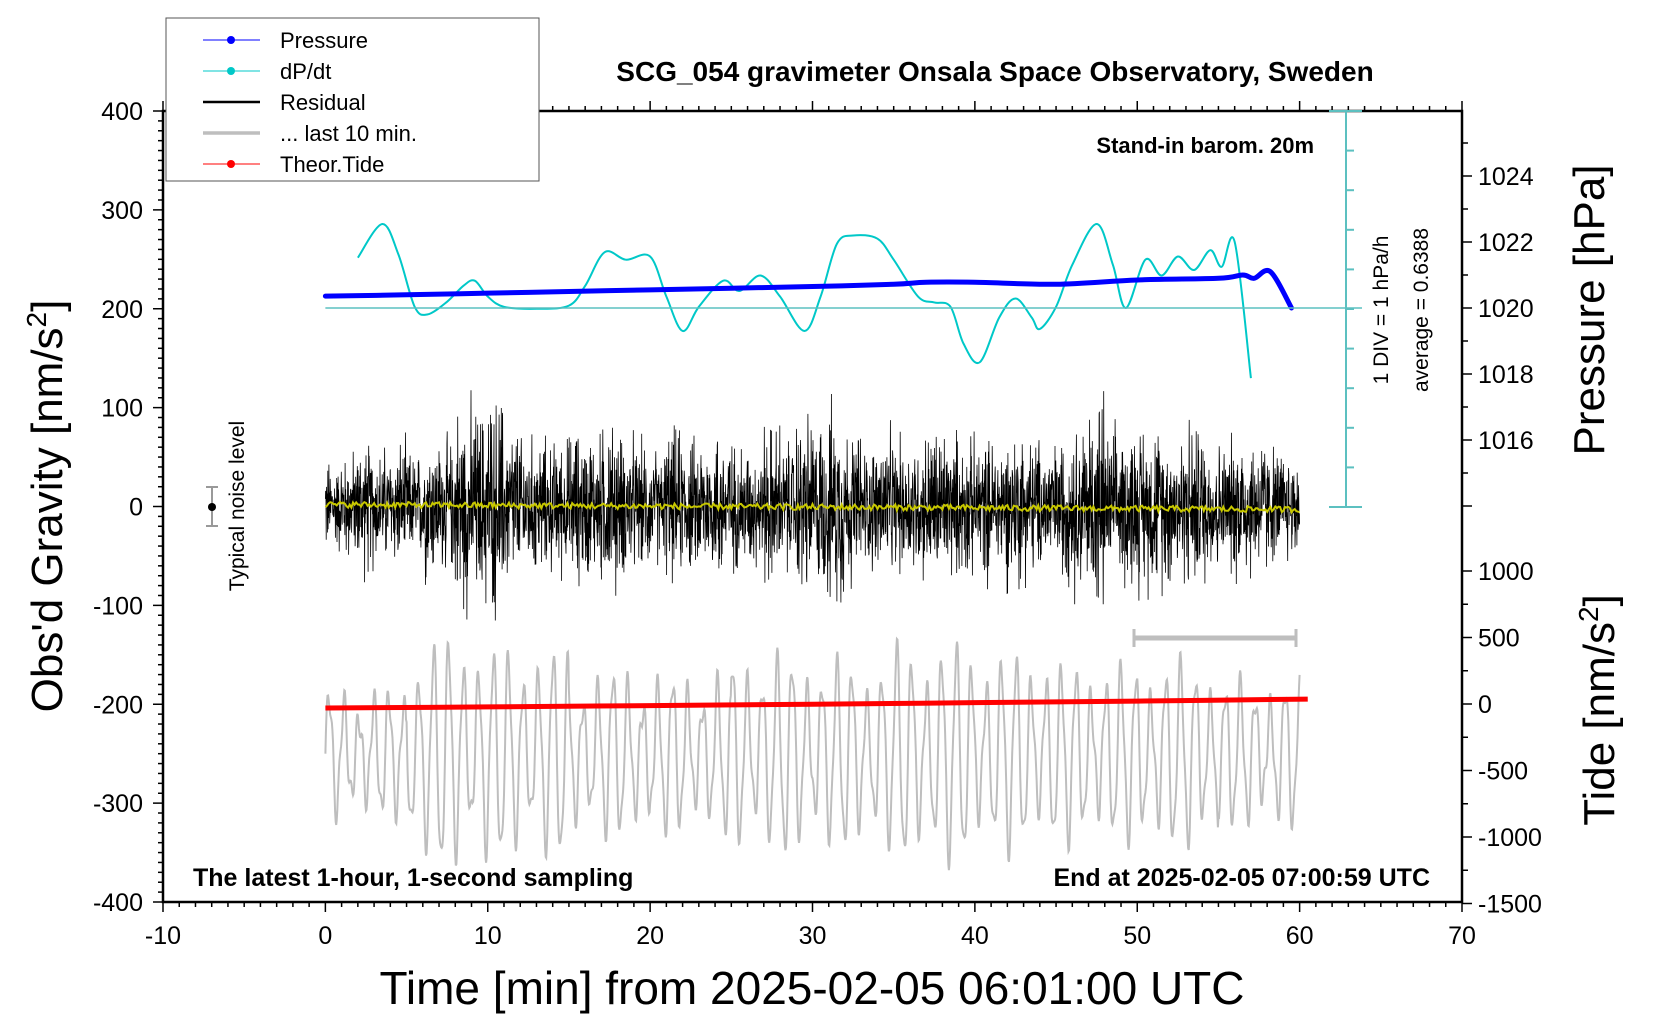 The height and width of the screenshot is (1020, 1660). I want to click on y-axis-label-tide: Tide [nm/s2], so click(1598, 710).